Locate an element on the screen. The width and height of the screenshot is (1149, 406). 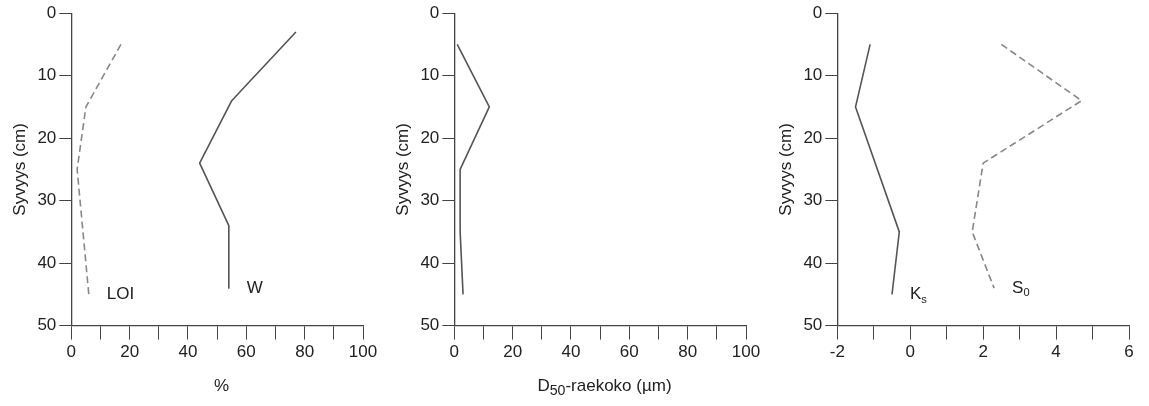
x-tick-label: 6 is located at coordinates (1129, 352).